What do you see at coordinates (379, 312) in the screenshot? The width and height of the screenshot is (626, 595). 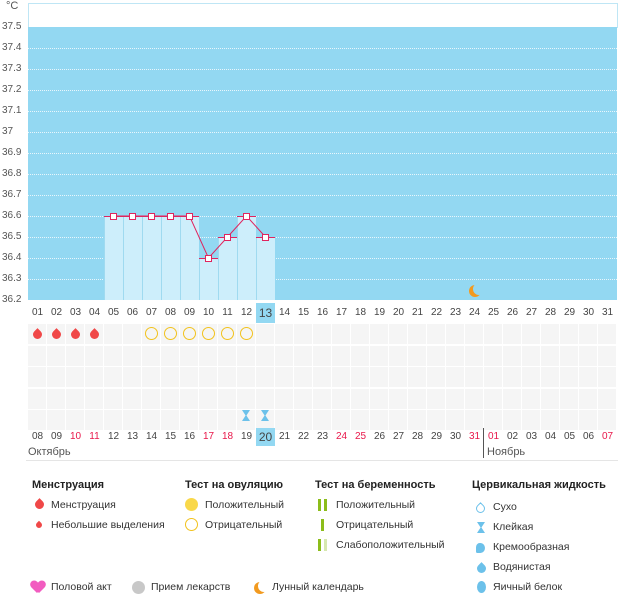 I see `cycle-day-label: 19` at bounding box center [379, 312].